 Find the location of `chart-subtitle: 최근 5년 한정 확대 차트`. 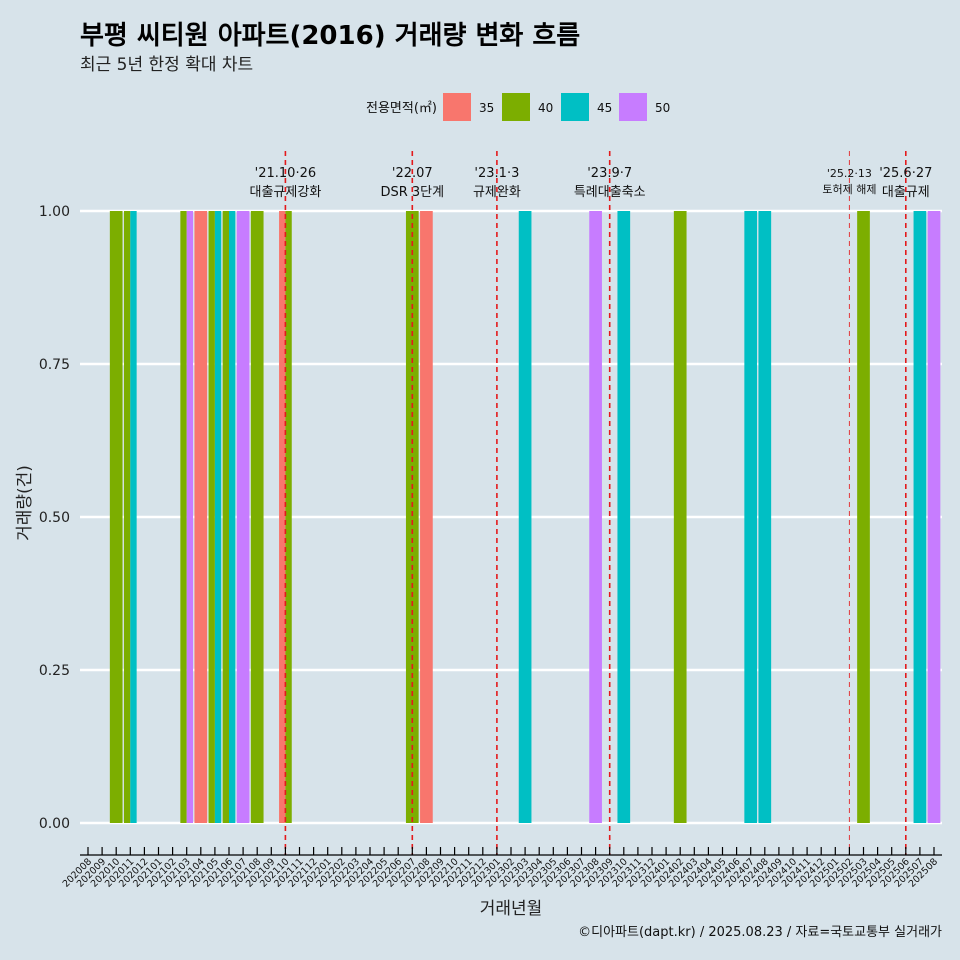

chart-subtitle: 최근 5년 한정 확대 차트 is located at coordinates (166, 65).